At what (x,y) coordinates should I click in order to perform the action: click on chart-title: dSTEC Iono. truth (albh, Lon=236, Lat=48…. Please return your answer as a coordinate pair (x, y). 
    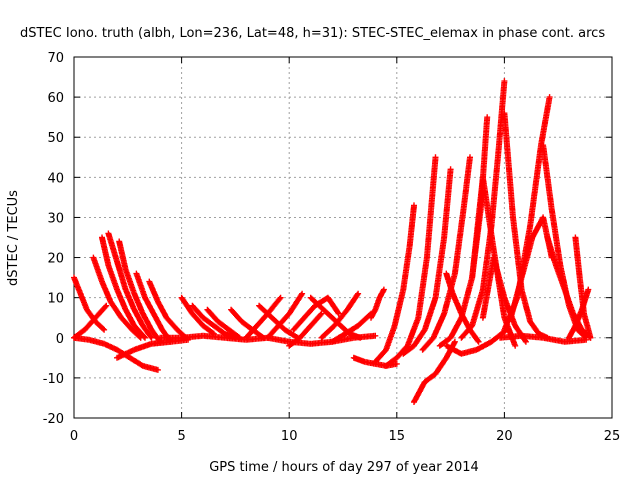
    Looking at the image, I should click on (312, 33).